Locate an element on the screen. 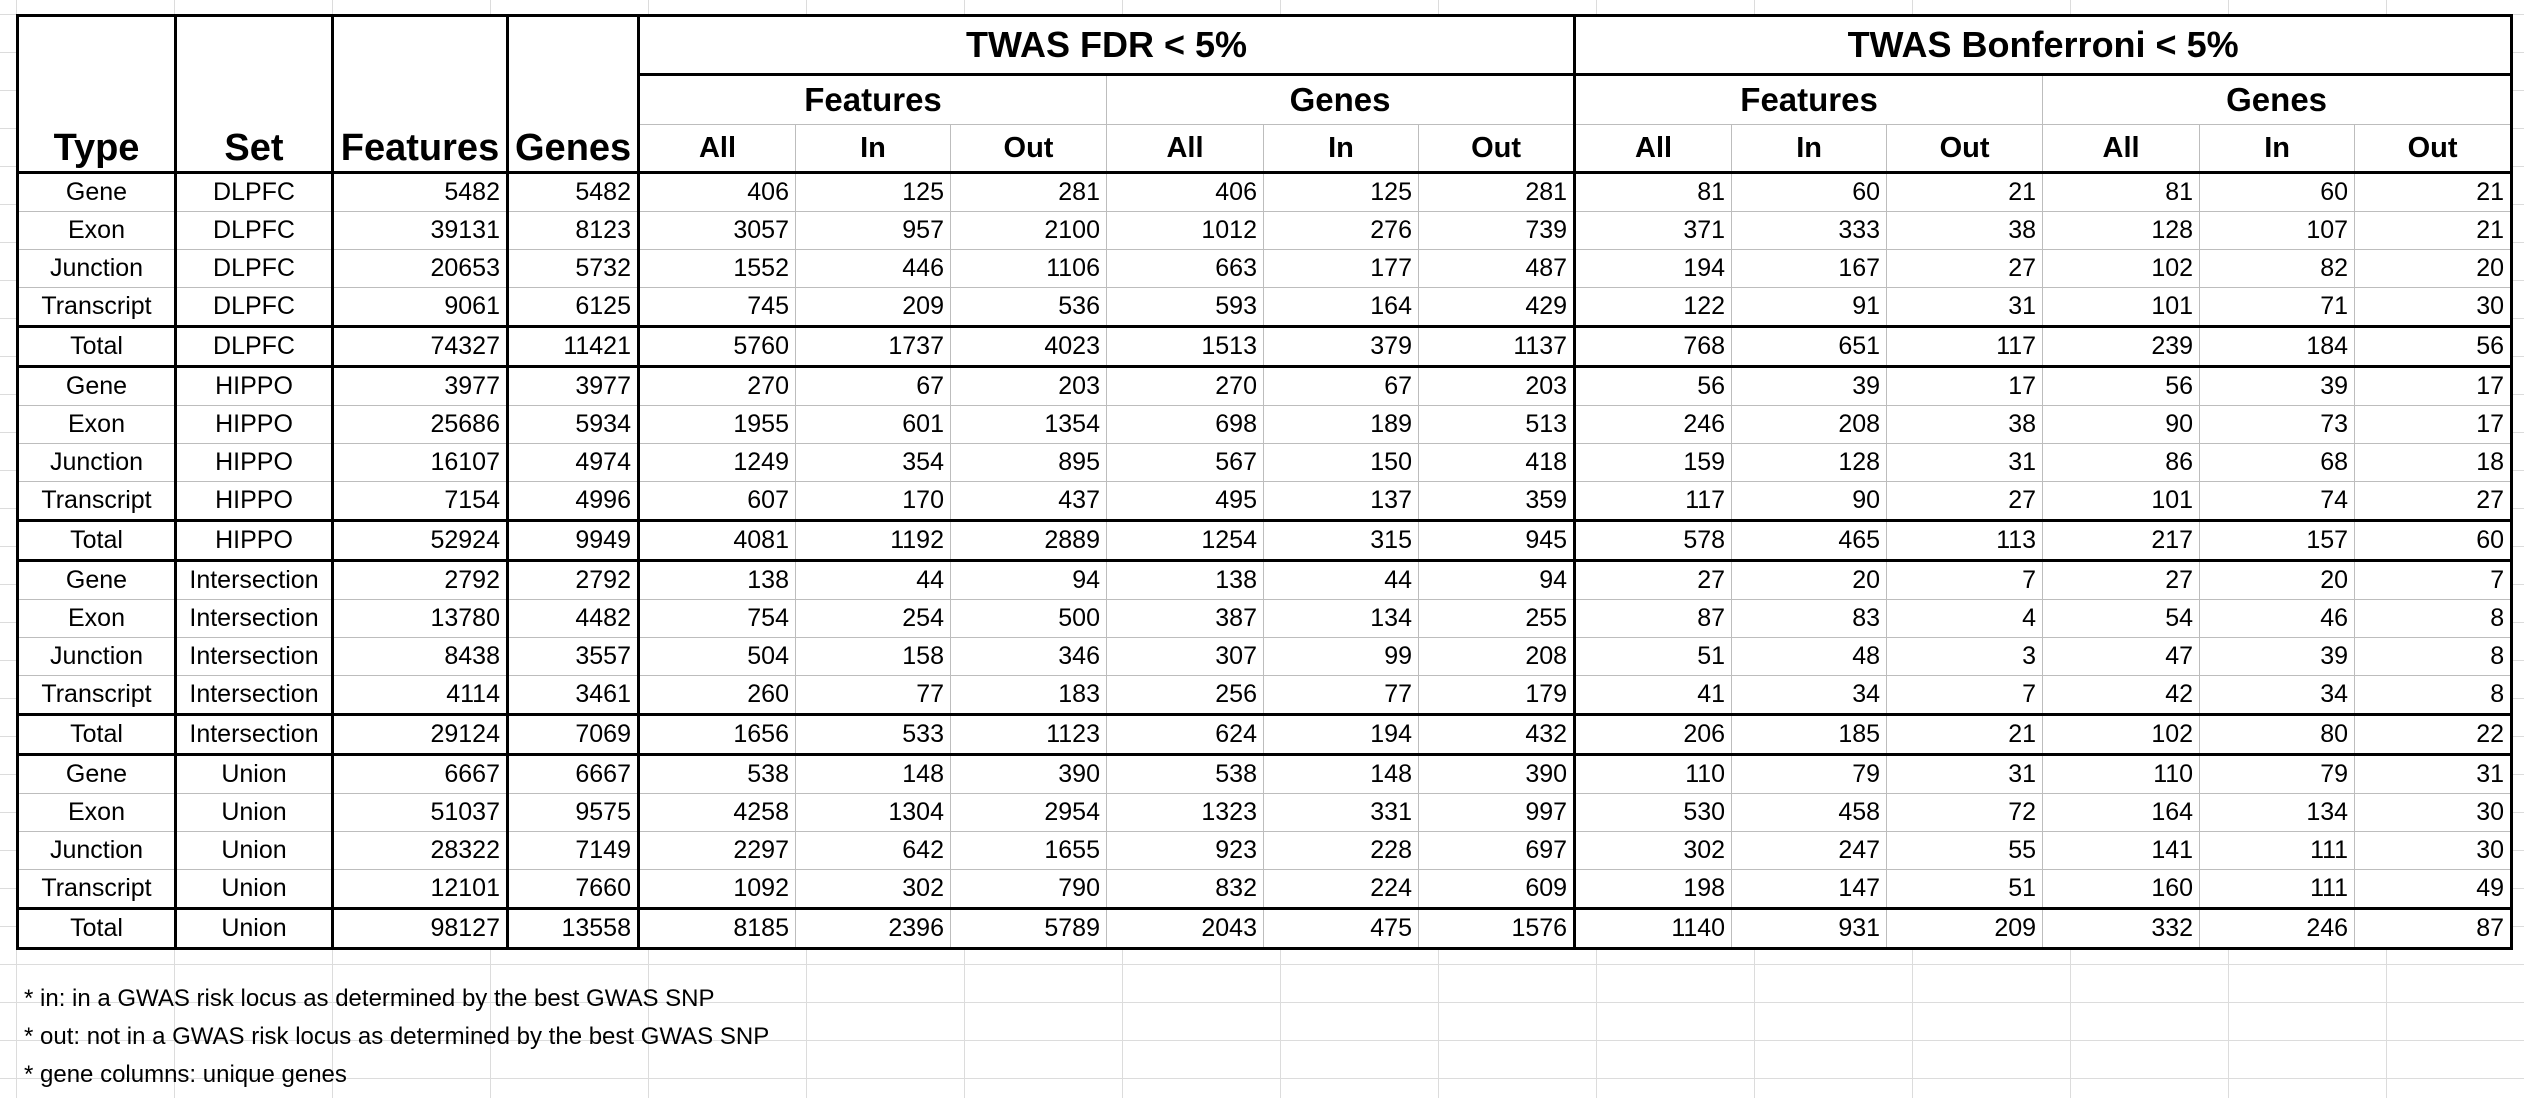  cell-fdr-features-all: 1656 is located at coordinates (717, 734).